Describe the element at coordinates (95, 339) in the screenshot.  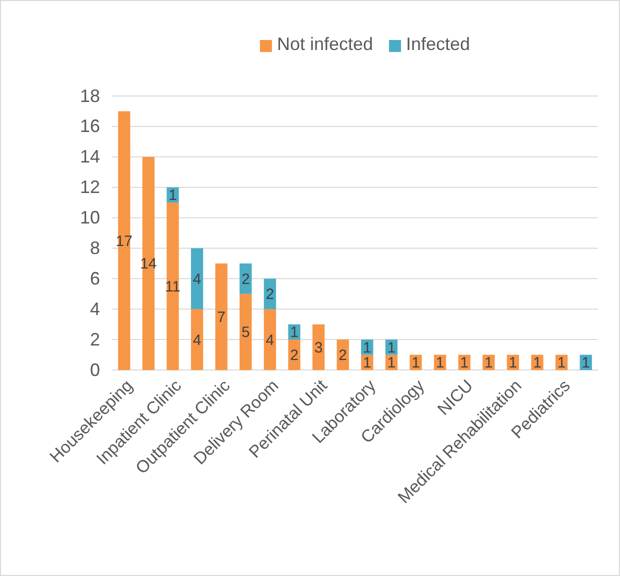
I see `y-tick-label: 2` at that location.